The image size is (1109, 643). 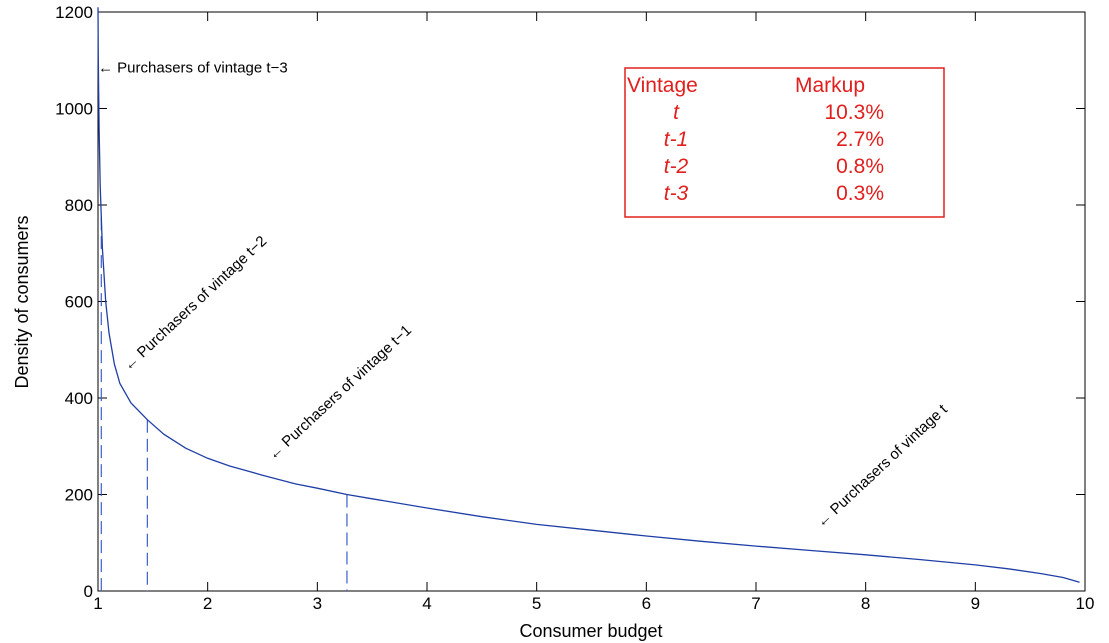 I want to click on y-tick-label: 200, so click(x=79, y=495).